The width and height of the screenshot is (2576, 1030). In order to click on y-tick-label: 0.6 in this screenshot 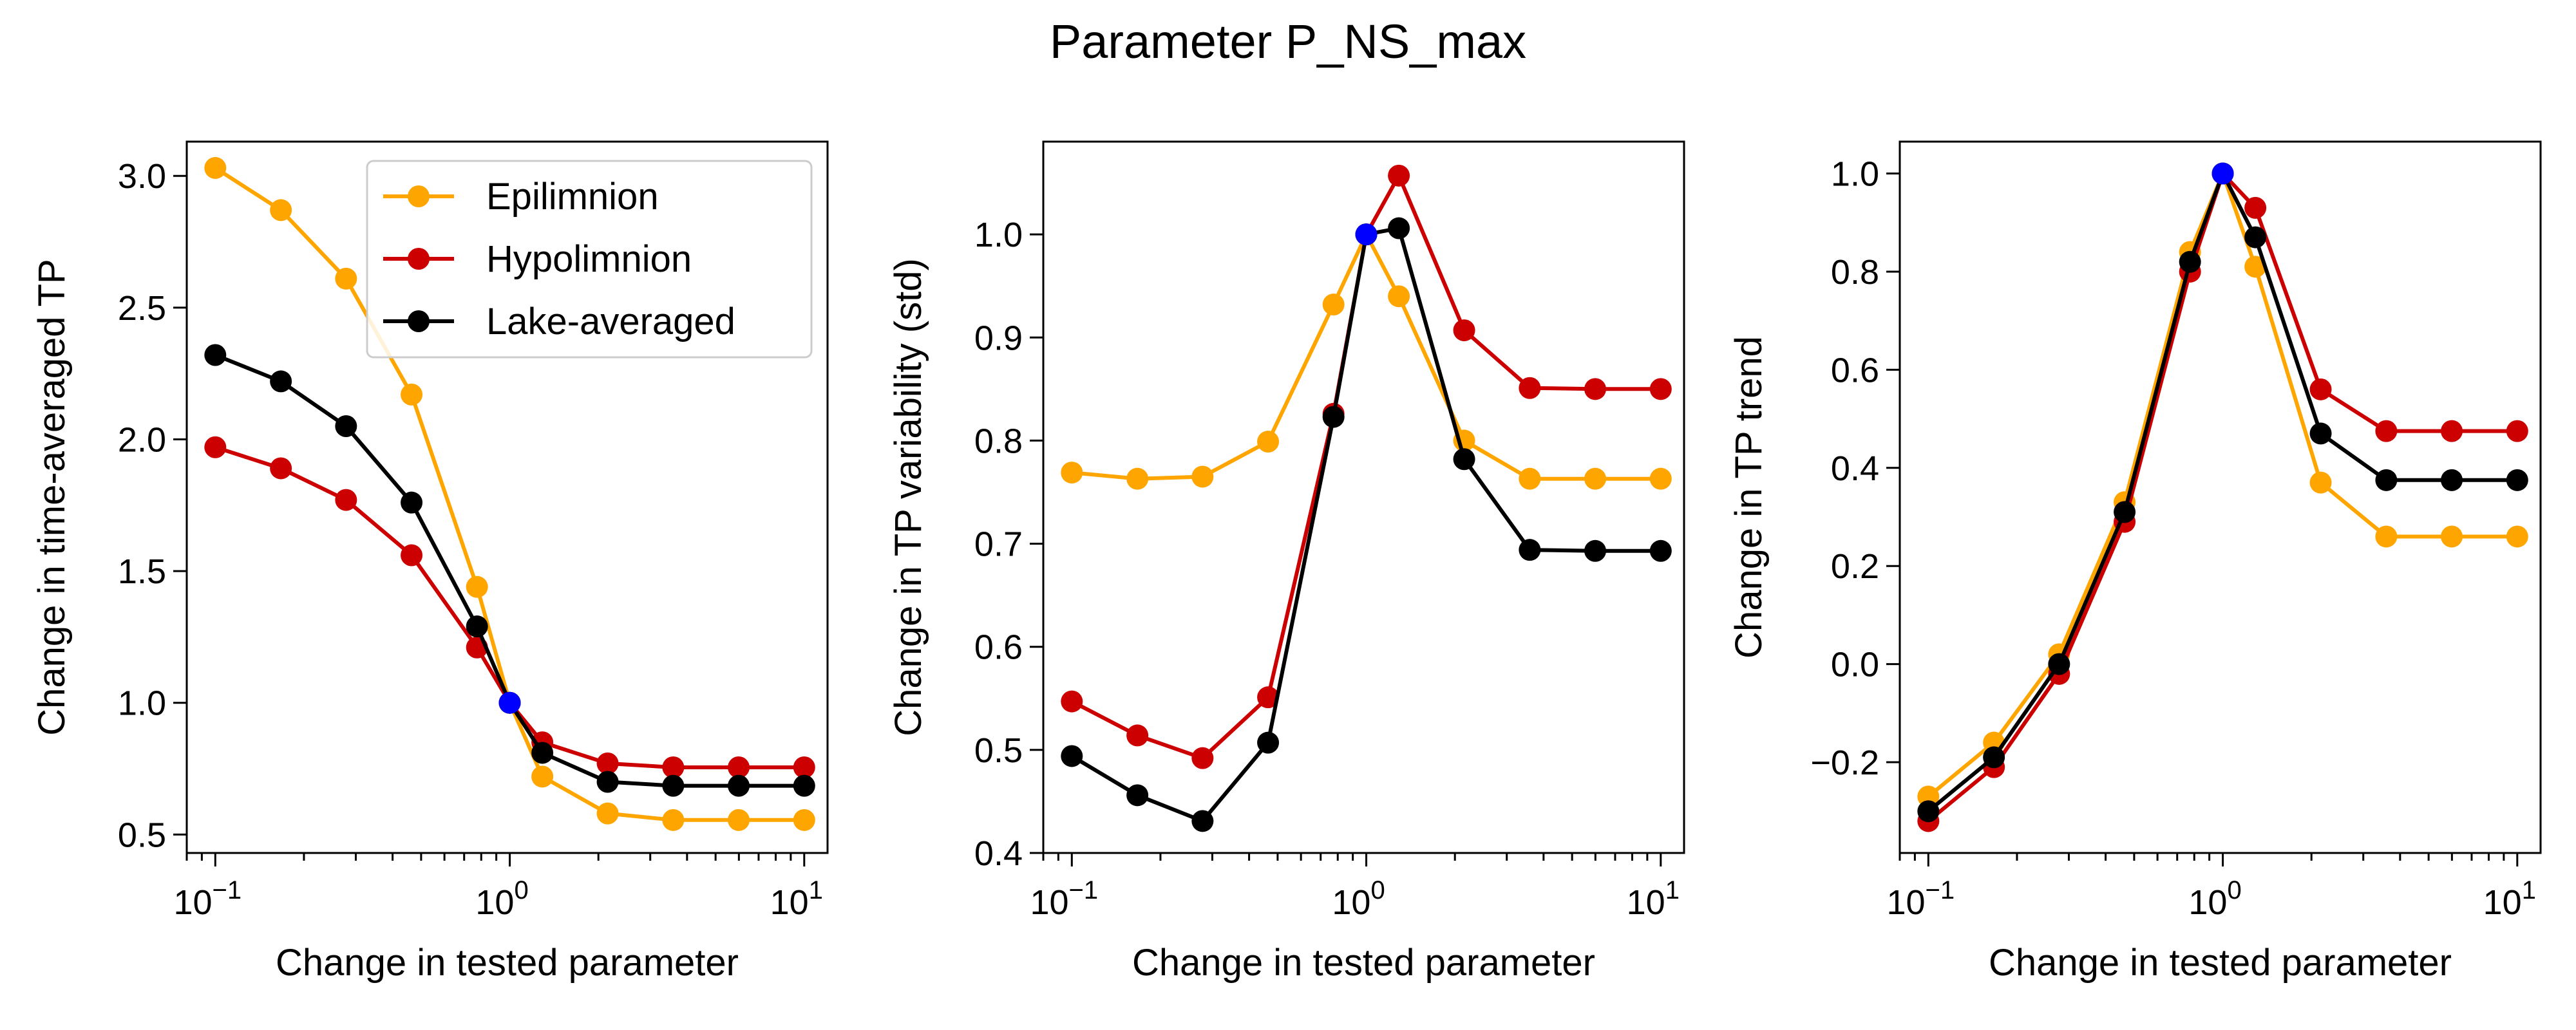, I will do `click(1855, 370)`.